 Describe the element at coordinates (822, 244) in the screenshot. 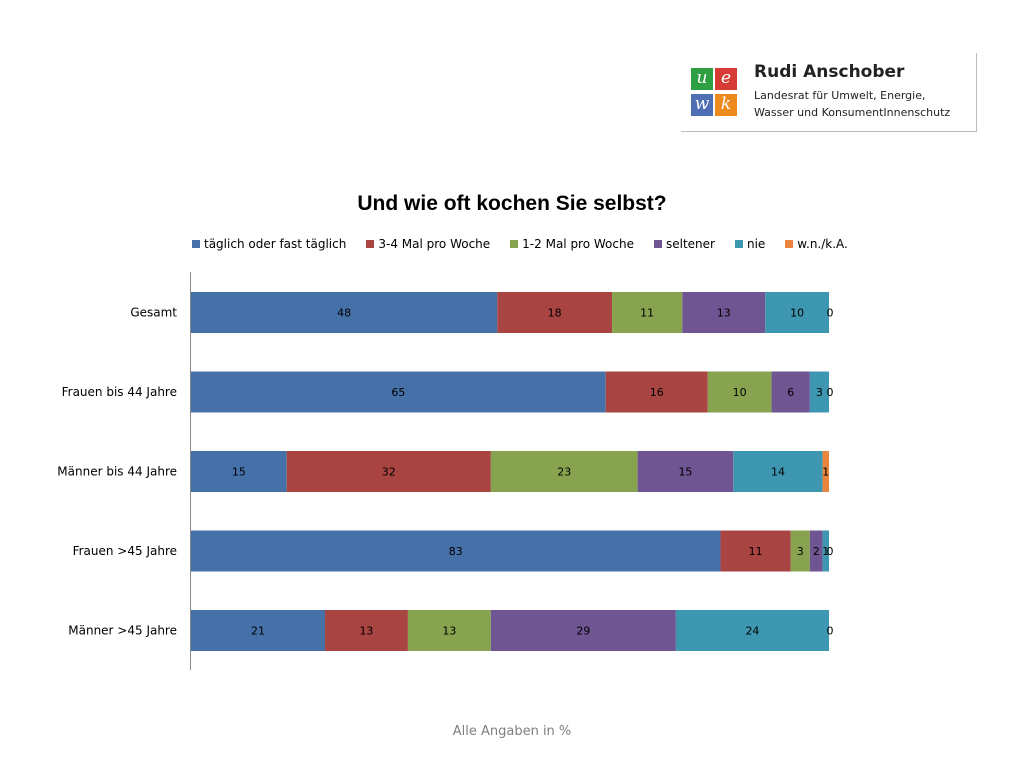

I see `legend-label: w.n./k.A.` at that location.